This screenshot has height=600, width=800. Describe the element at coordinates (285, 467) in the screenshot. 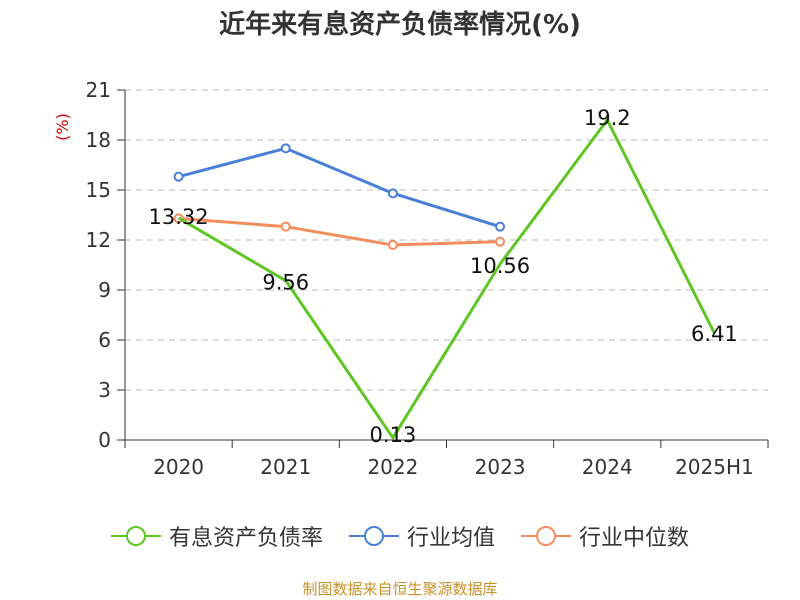

I see `x-tick-label: 2021` at that location.